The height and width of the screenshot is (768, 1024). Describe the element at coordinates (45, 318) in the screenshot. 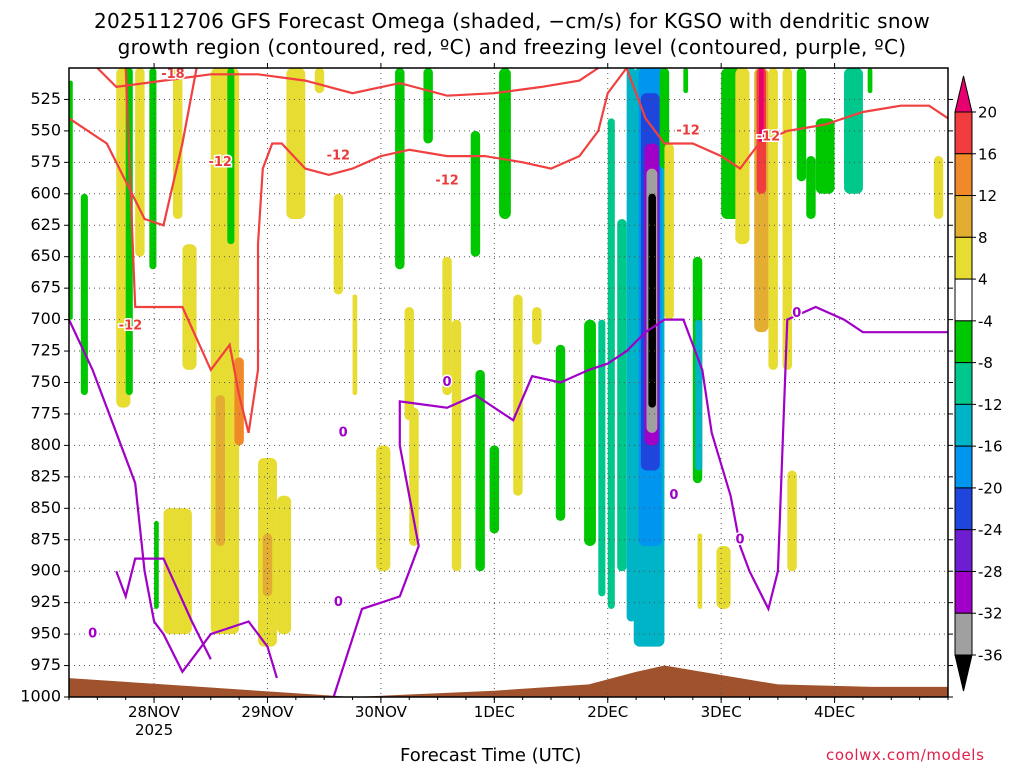

I see `y-tick-label: 700` at that location.